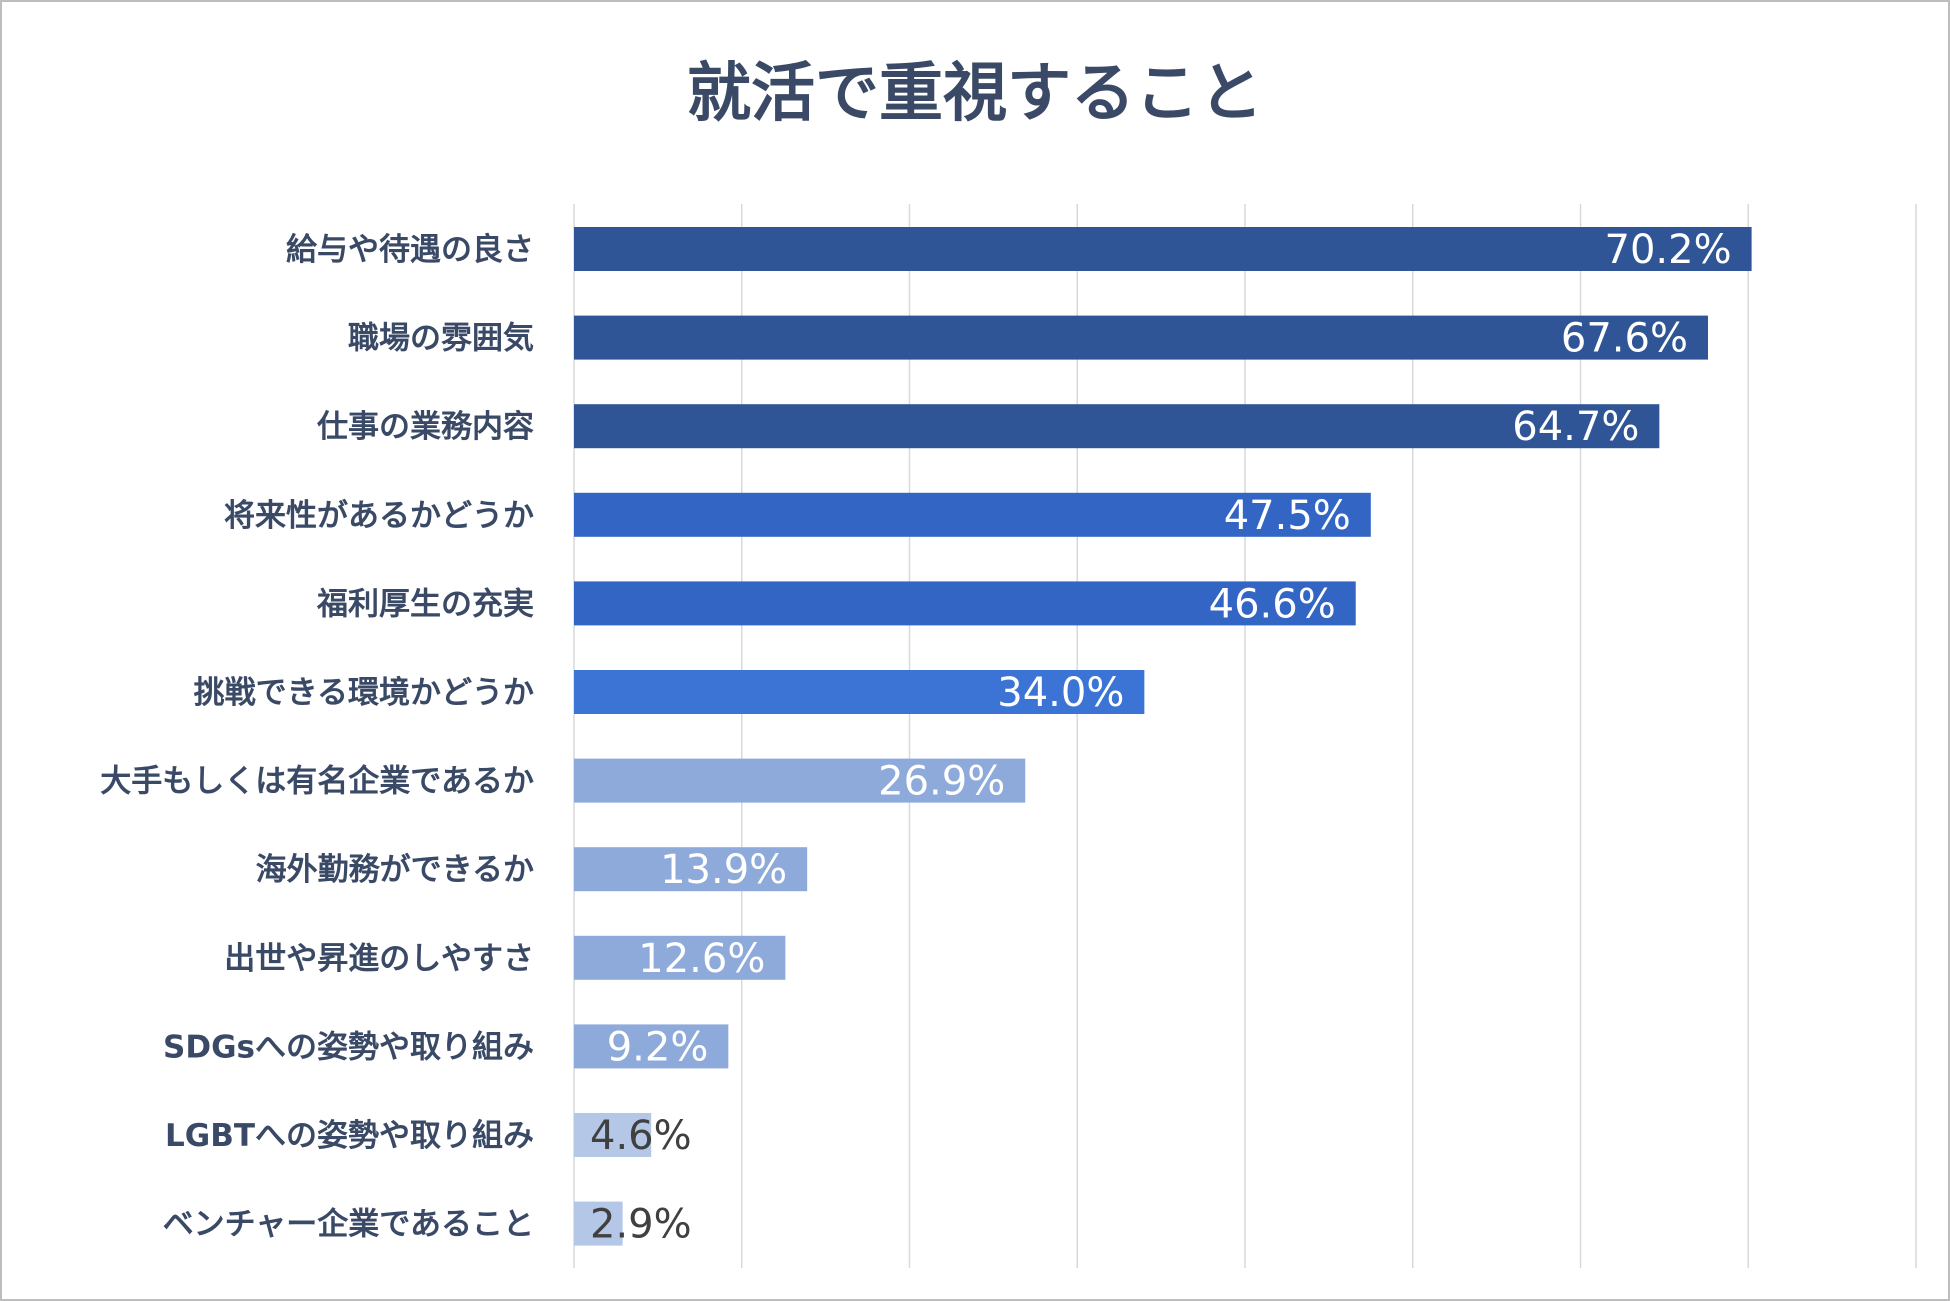 Image resolution: width=1950 pixels, height=1301 pixels. I want to click on category-label: 大手もしくは有名企業であるか, so click(317, 782).